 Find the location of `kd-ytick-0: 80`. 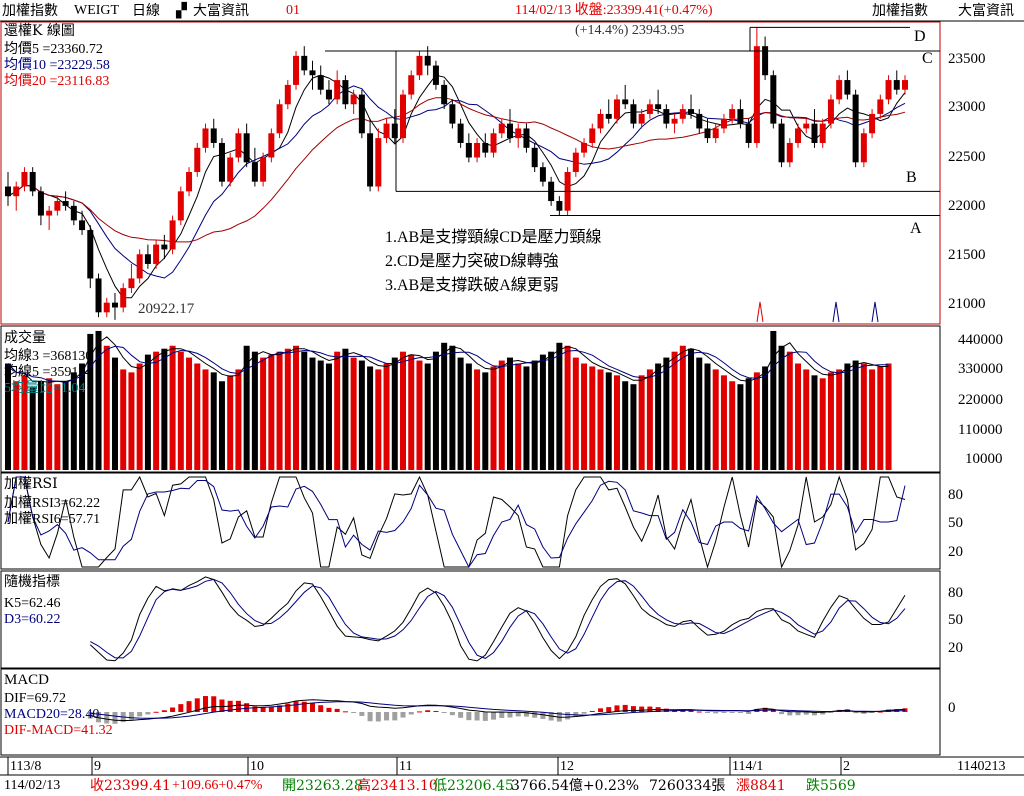

kd-ytick-0: 80 is located at coordinates (955, 593).